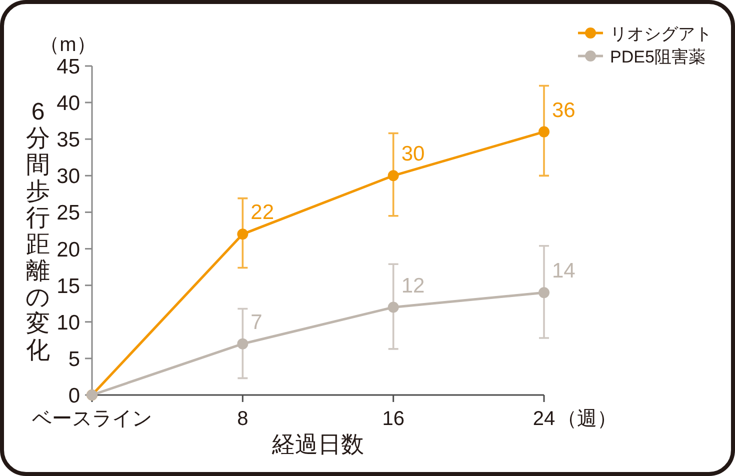 The image size is (735, 476). Describe the element at coordinates (587, 419) in the screenshot. I see `text: （週）` at that location.